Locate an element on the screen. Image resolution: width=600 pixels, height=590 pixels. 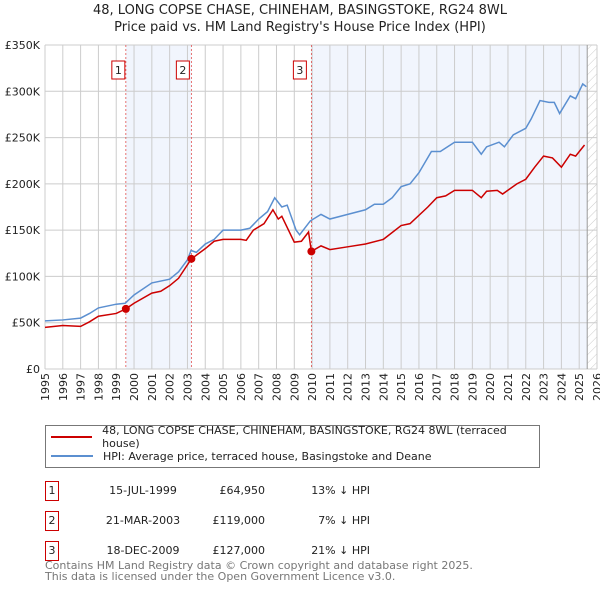
sale-label-number: 3 is located at coordinates (299, 70).